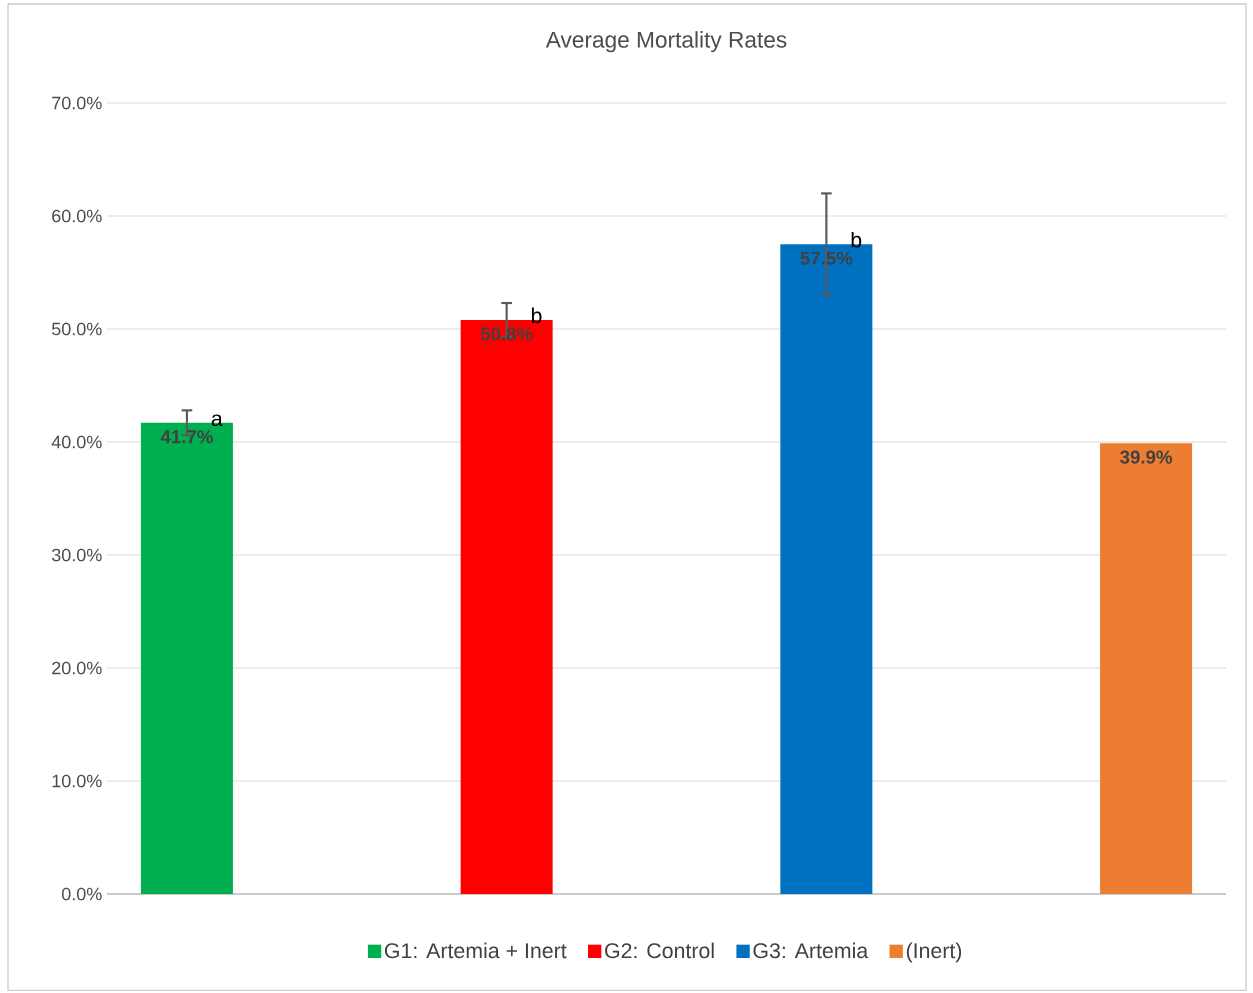 This screenshot has width=1253, height=993. I want to click on y-tick-label: 10.0%, so click(77, 781).